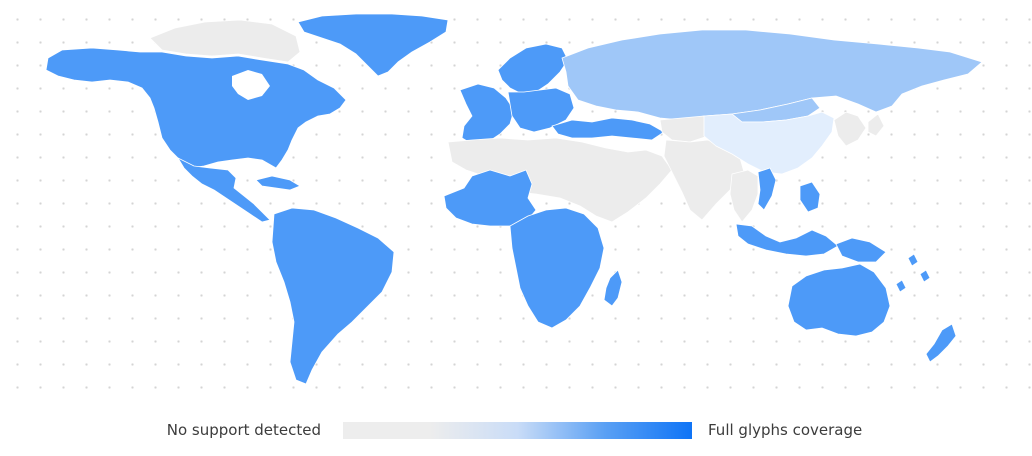 This screenshot has height=456, width=1032. What do you see at coordinates (608, 129) in the screenshot?
I see `region-turkey-caucasus` at bounding box center [608, 129].